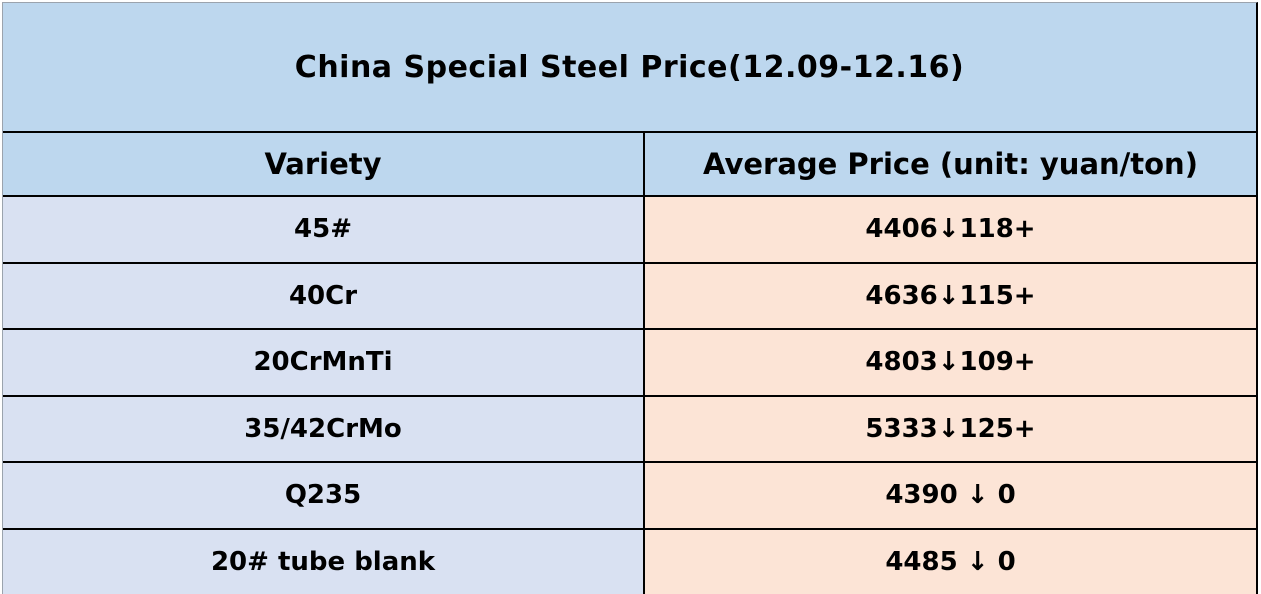 The height and width of the screenshot is (594, 1261). Describe the element at coordinates (324, 295) in the screenshot. I see `variety-cell: 40Cr` at that location.